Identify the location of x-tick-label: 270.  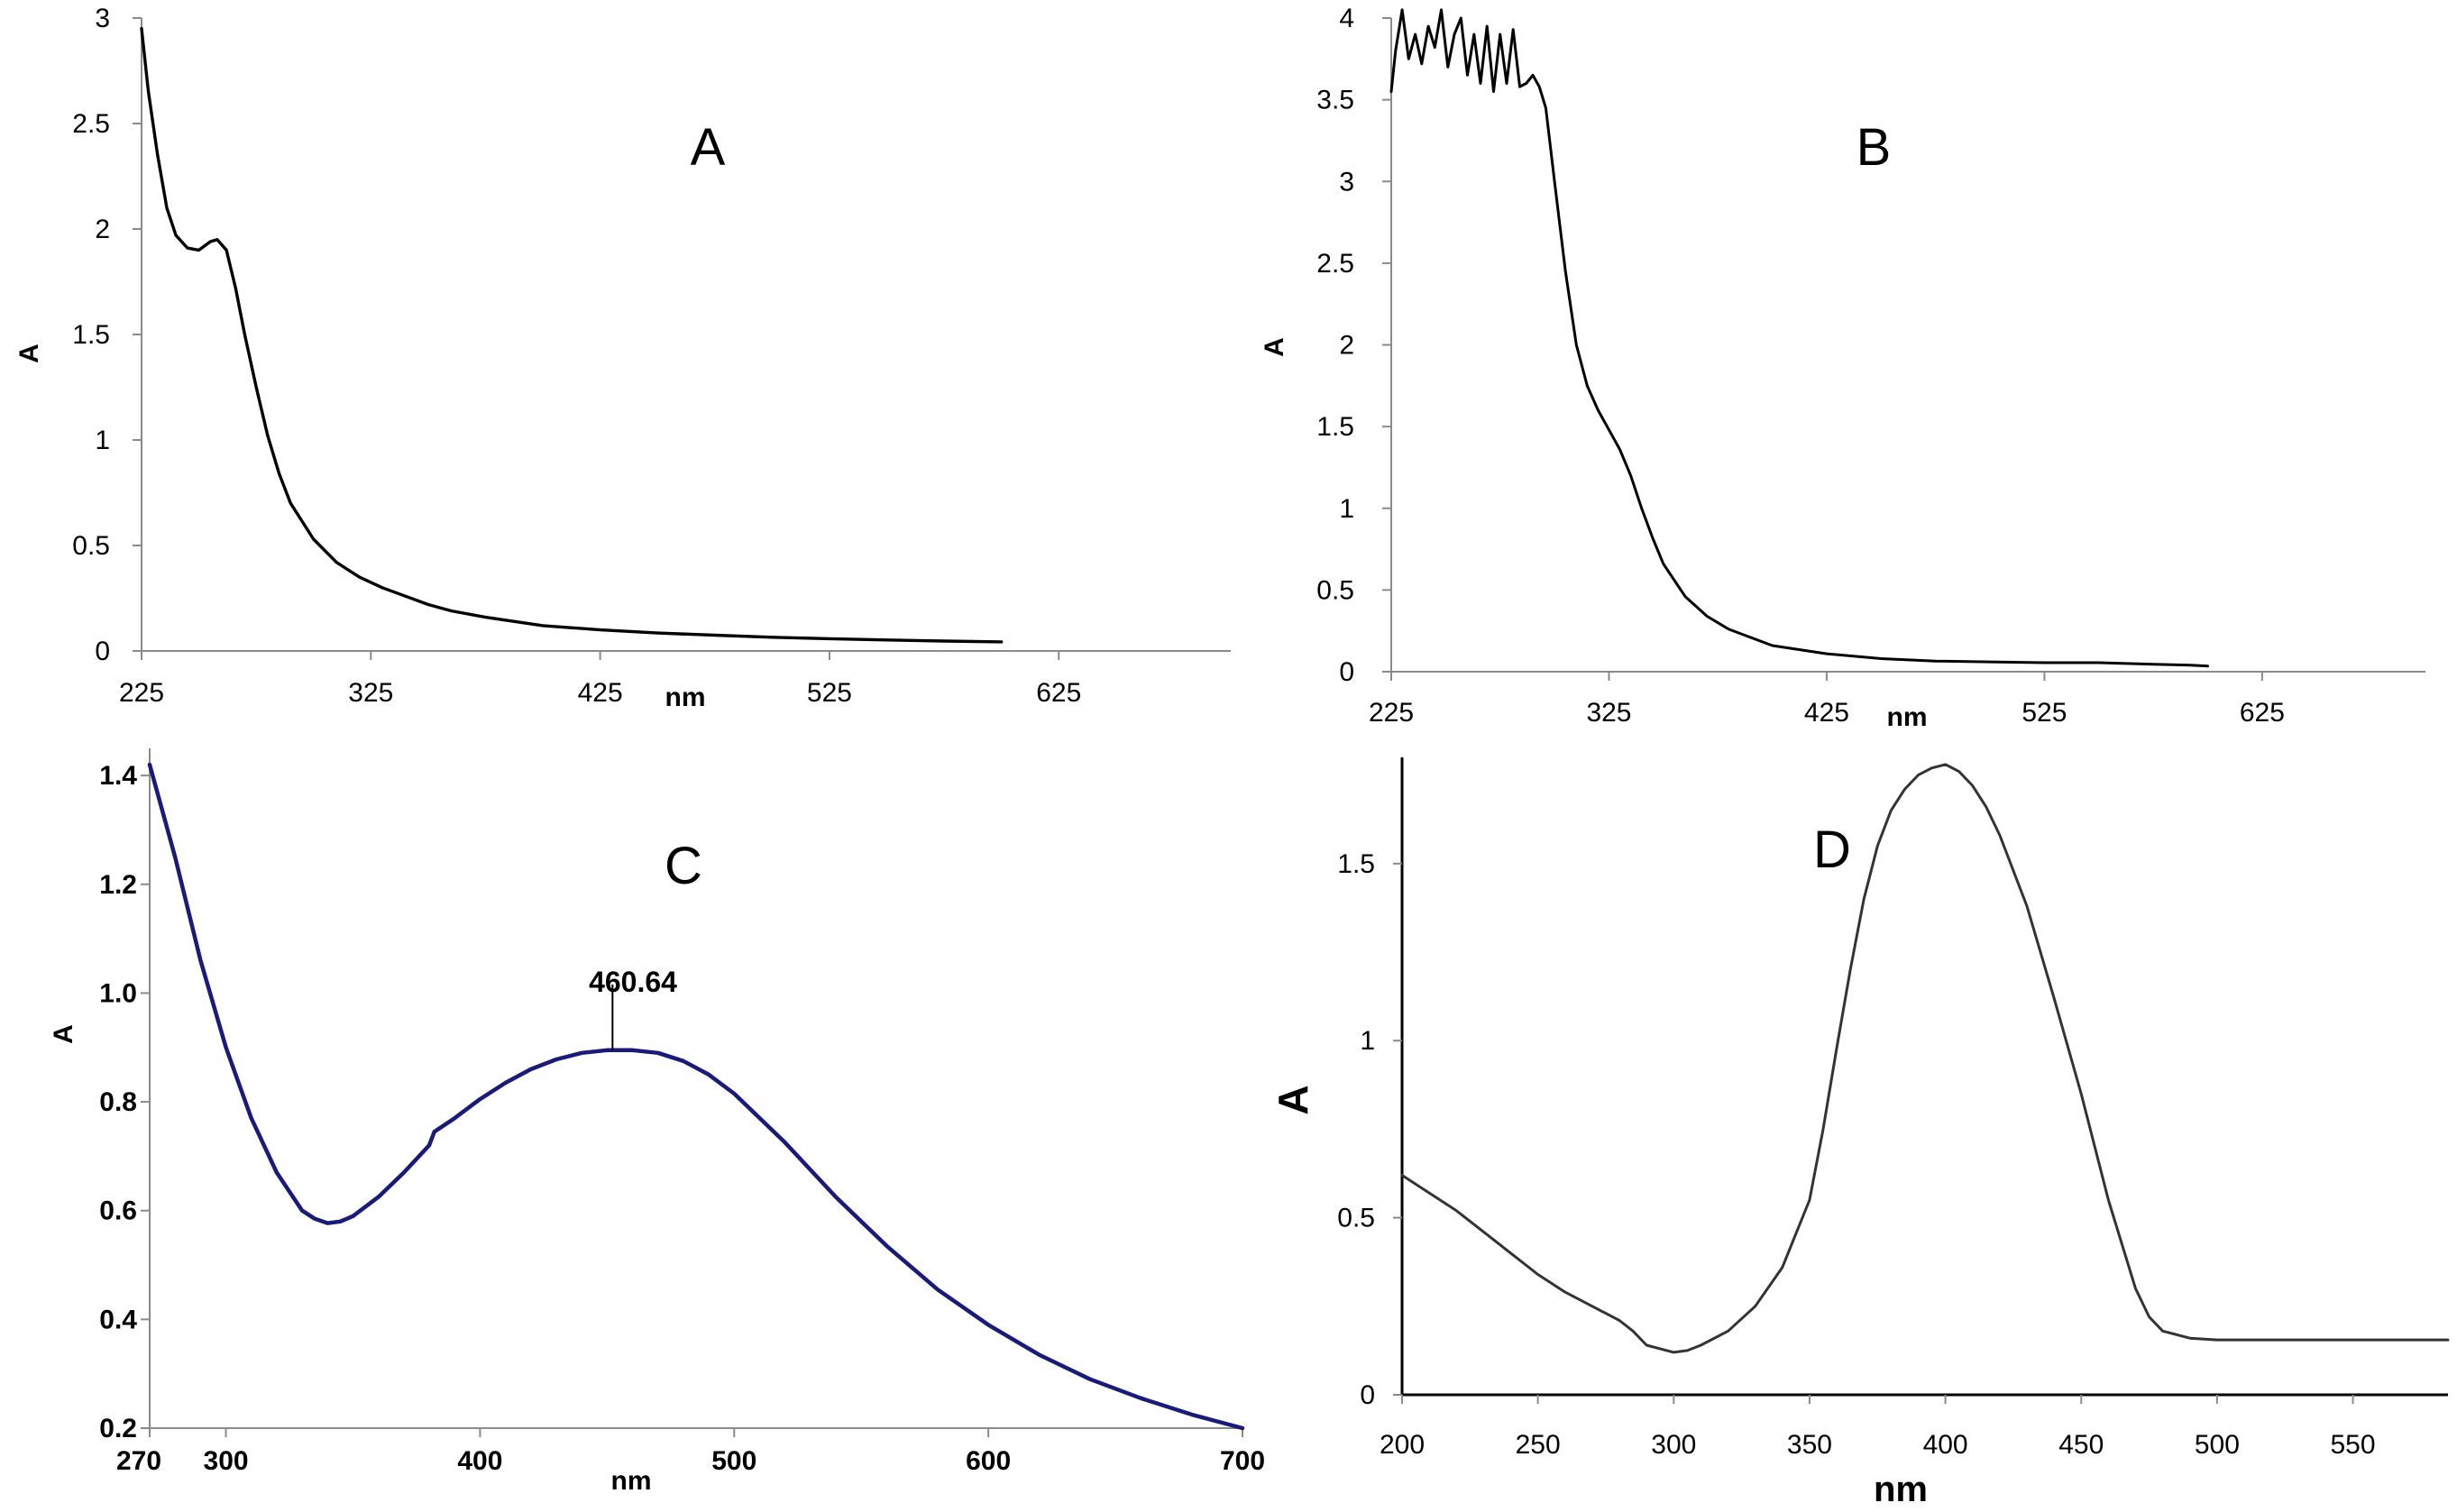
(138, 1461).